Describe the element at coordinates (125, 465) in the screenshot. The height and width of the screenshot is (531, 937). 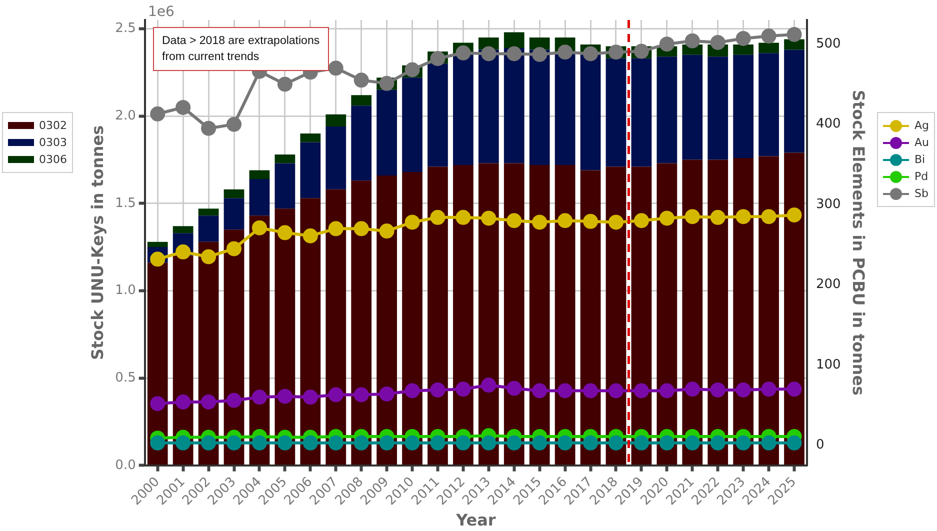
I see `y-tick-label: 0.0` at that location.